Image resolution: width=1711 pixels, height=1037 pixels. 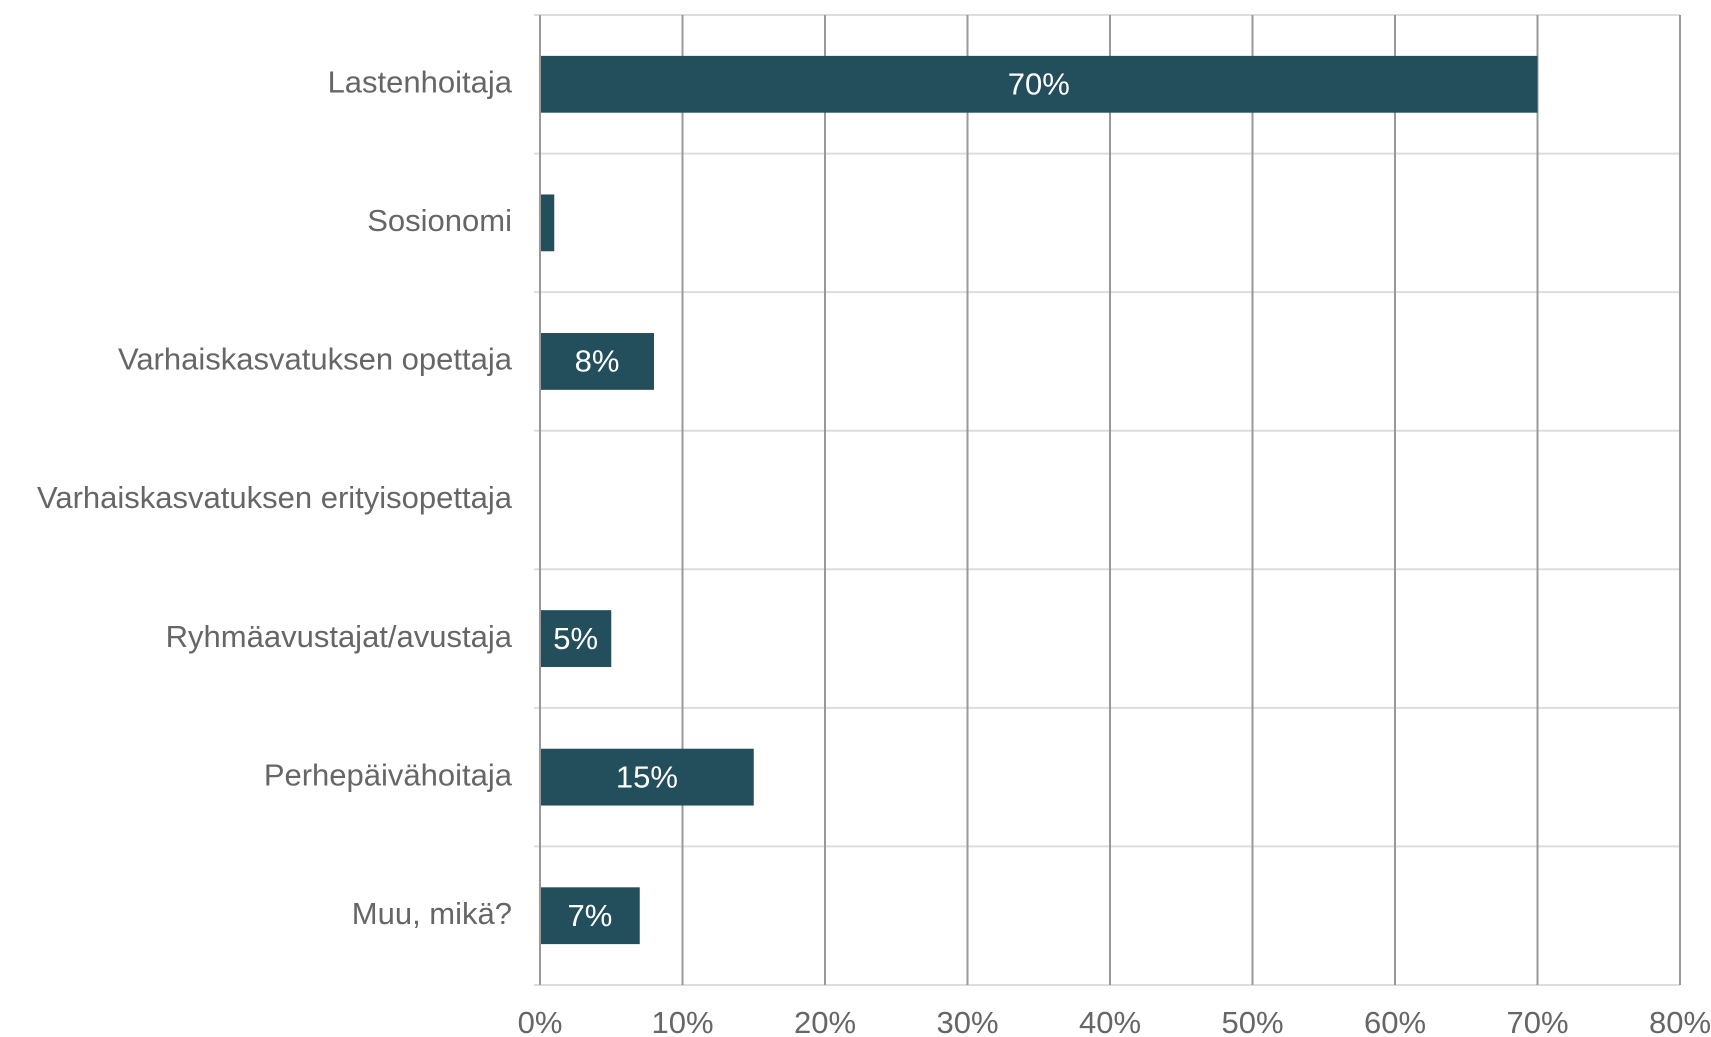 I want to click on value-label: 70%, so click(x=1039, y=83).